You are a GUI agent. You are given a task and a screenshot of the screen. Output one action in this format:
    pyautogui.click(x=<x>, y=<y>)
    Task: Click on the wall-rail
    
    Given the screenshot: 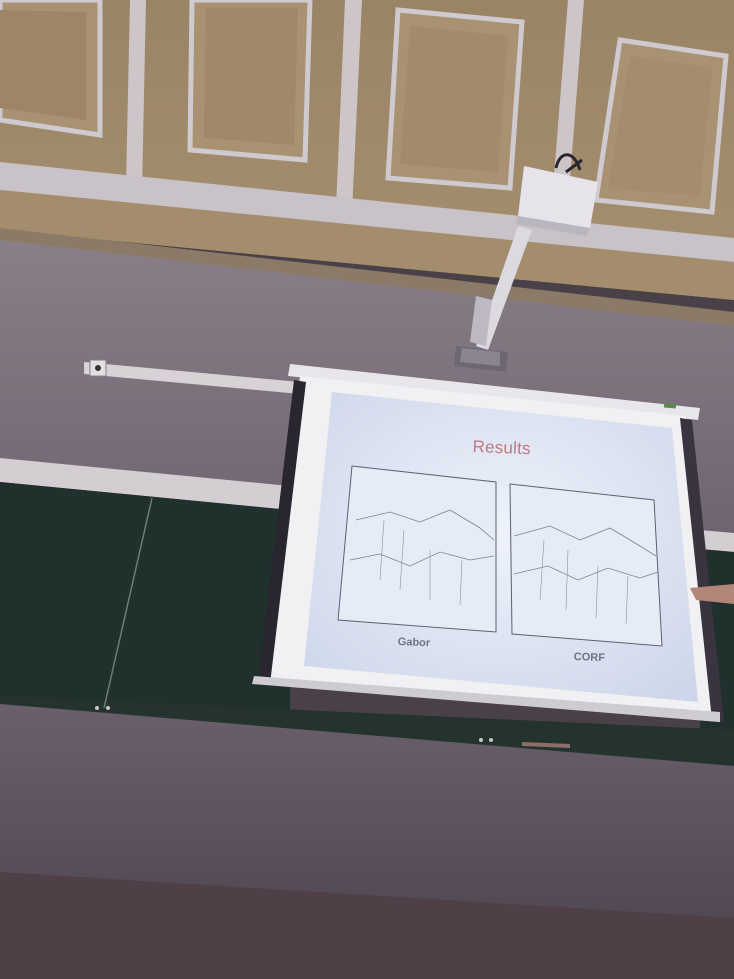 What is the action you would take?
    pyautogui.click(x=192, y=376)
    